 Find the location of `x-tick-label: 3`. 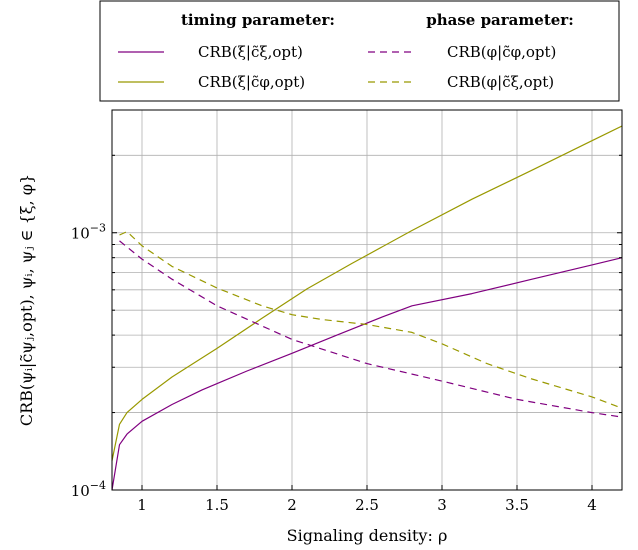

x-tick-label: 3 is located at coordinates (442, 505).